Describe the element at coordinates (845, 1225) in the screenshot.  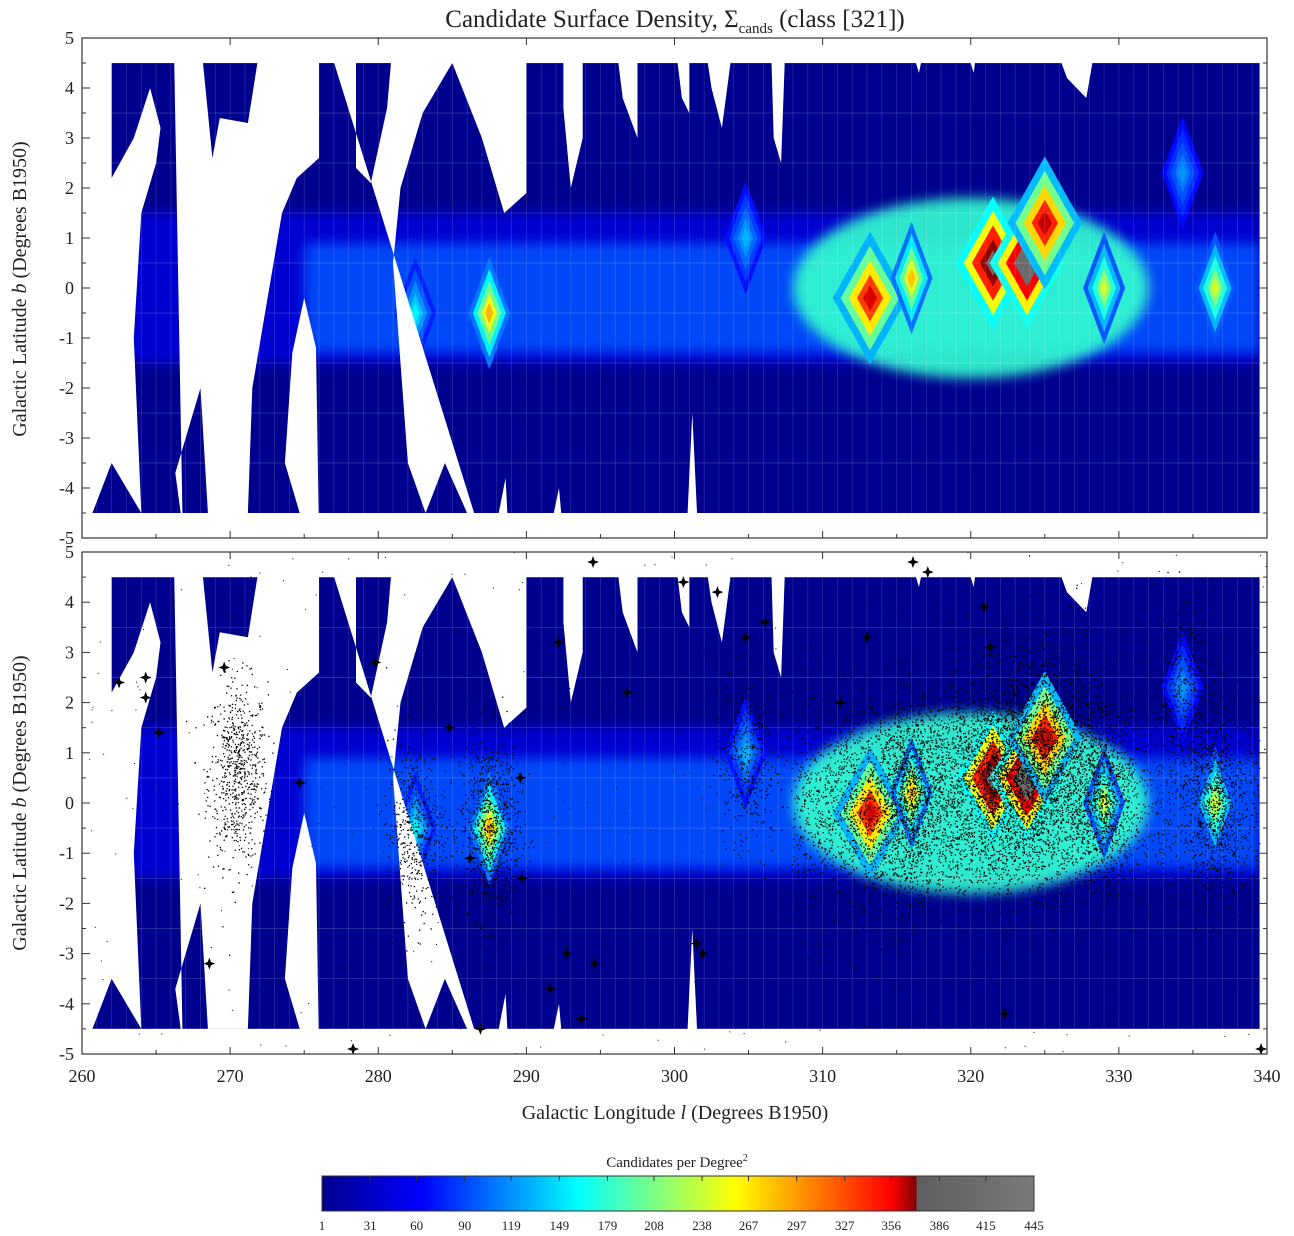
I see `colorbar-tick-label: 327` at that location.